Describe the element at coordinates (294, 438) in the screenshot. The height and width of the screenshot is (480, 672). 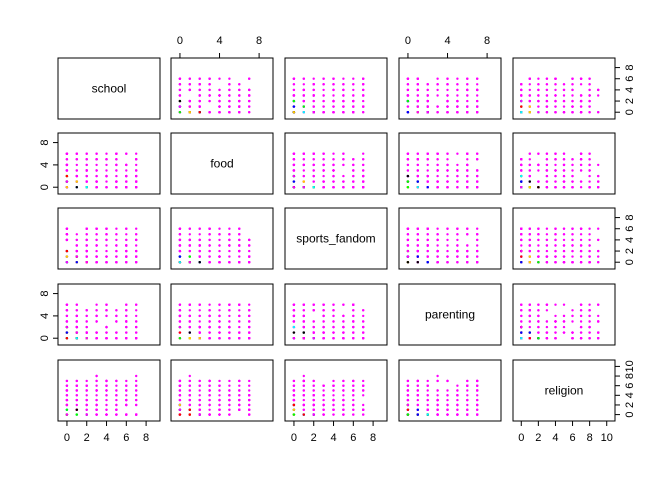
I see `tick-label: 0` at that location.